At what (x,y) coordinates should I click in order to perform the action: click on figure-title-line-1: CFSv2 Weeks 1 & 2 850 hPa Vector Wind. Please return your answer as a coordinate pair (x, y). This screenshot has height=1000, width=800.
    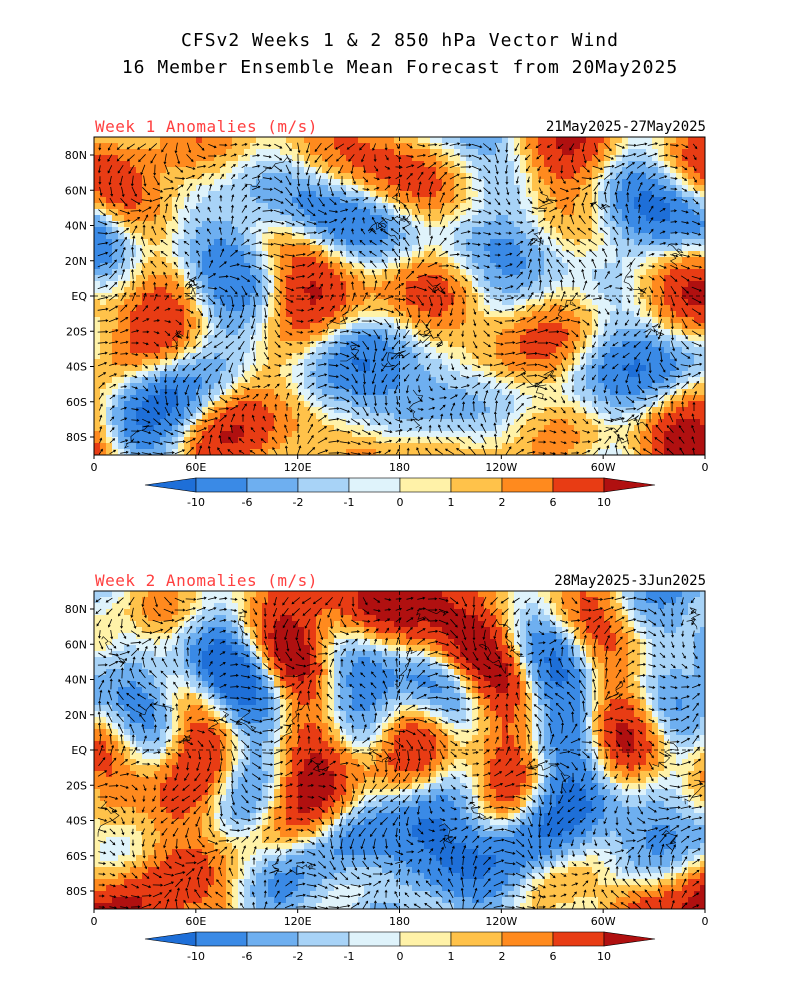
    Looking at the image, I should click on (400, 40).